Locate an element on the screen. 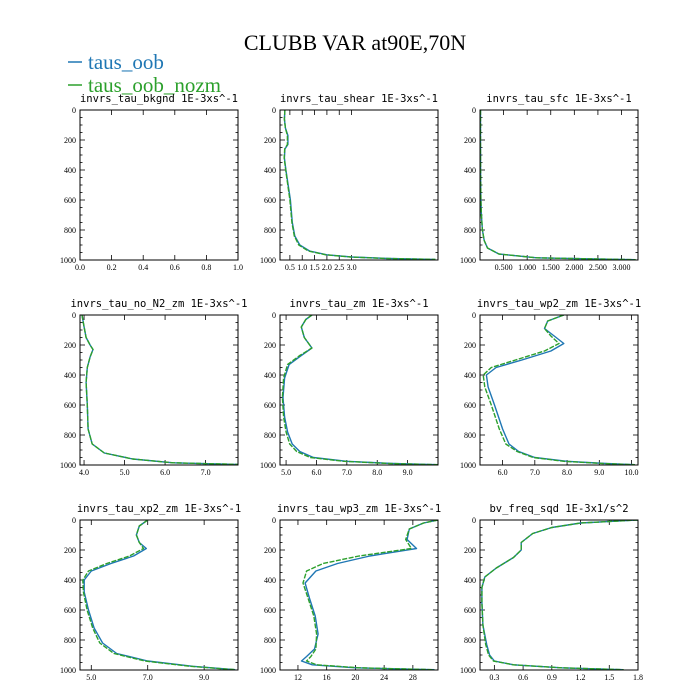 Image resolution: width=700 pixels, height=700 pixels. legend: taus_oob taus_oob_nozm is located at coordinates (144, 73).